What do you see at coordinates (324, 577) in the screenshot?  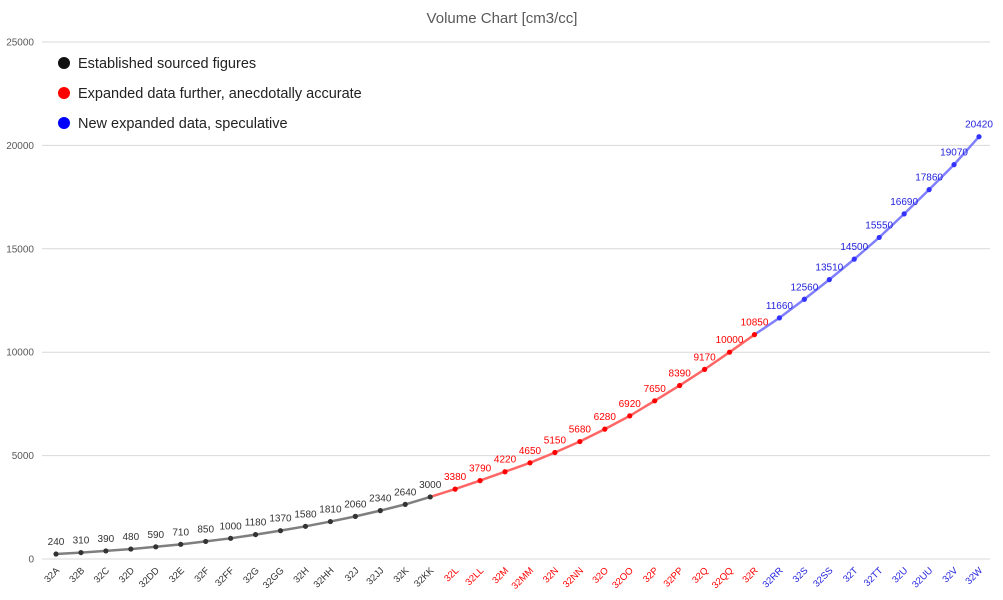 I see `x-tick-label: 32HH` at bounding box center [324, 577].